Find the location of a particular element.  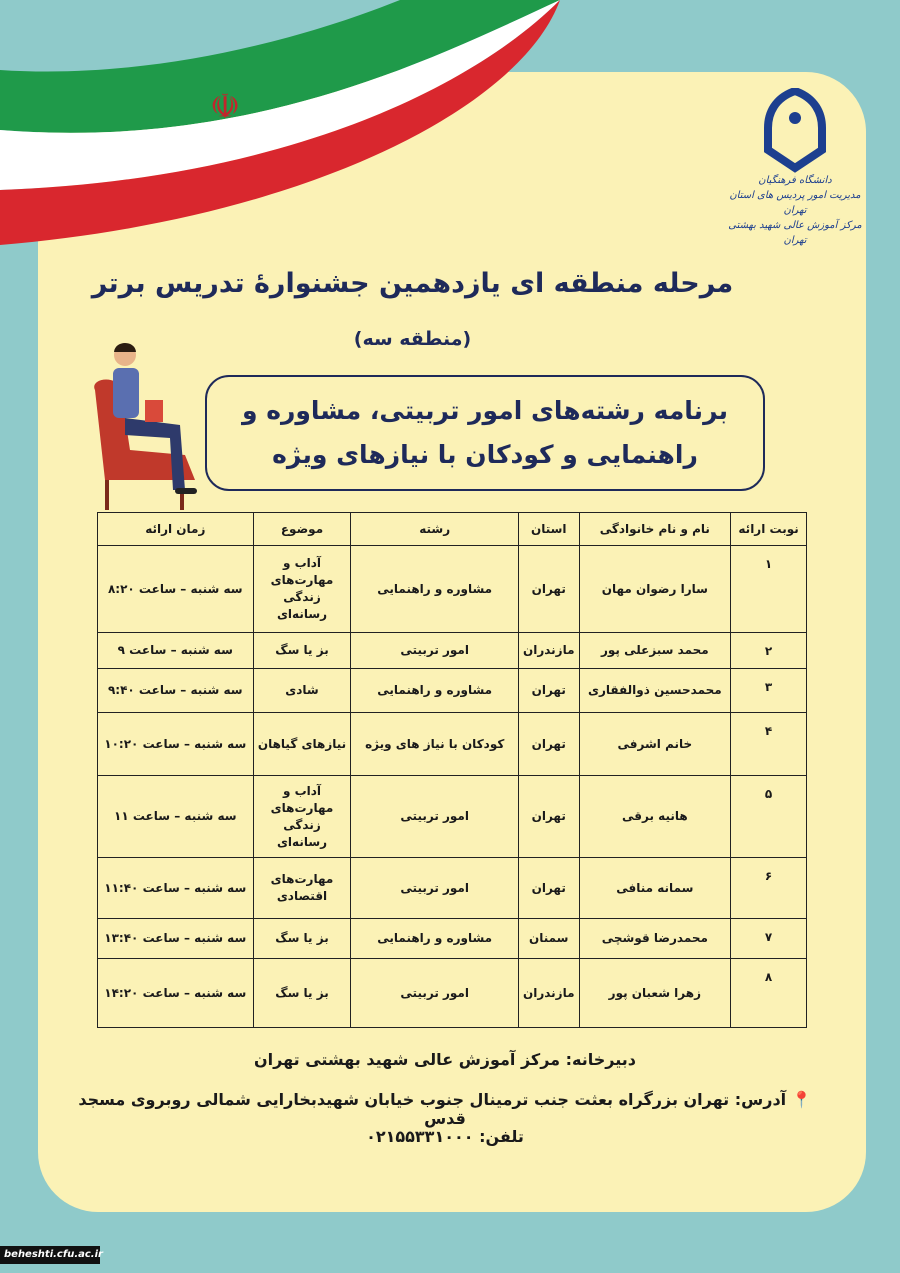

person-in-chair-illustration is located at coordinates (145, 426).